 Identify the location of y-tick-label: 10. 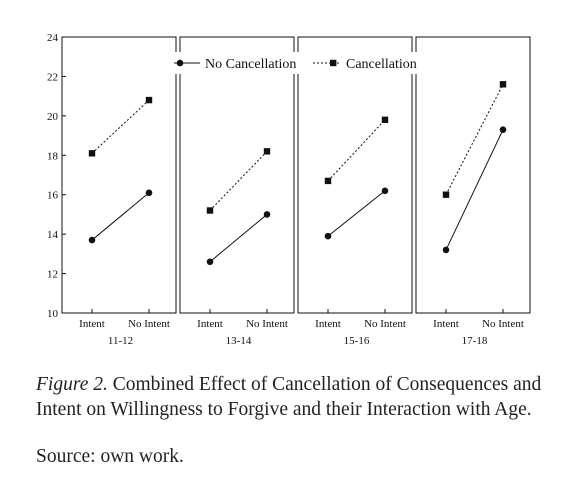
(53, 314).